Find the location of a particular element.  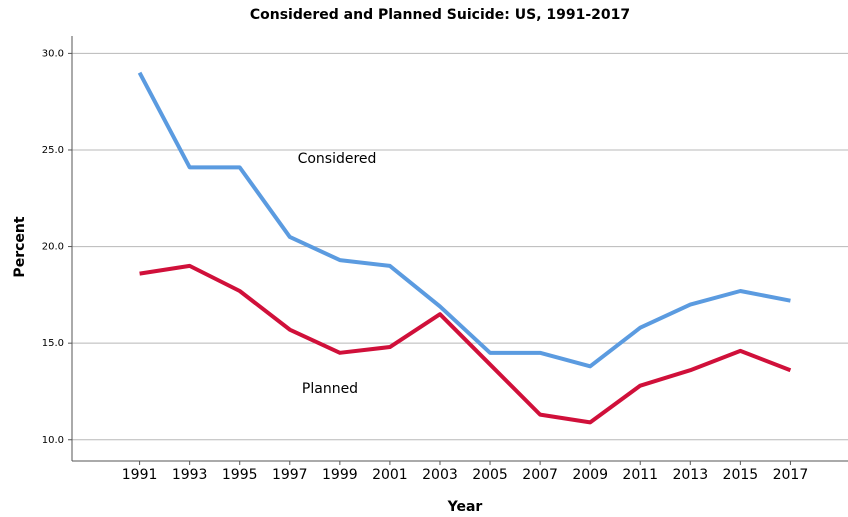

x-tick-label: 1991 is located at coordinates (140, 475).